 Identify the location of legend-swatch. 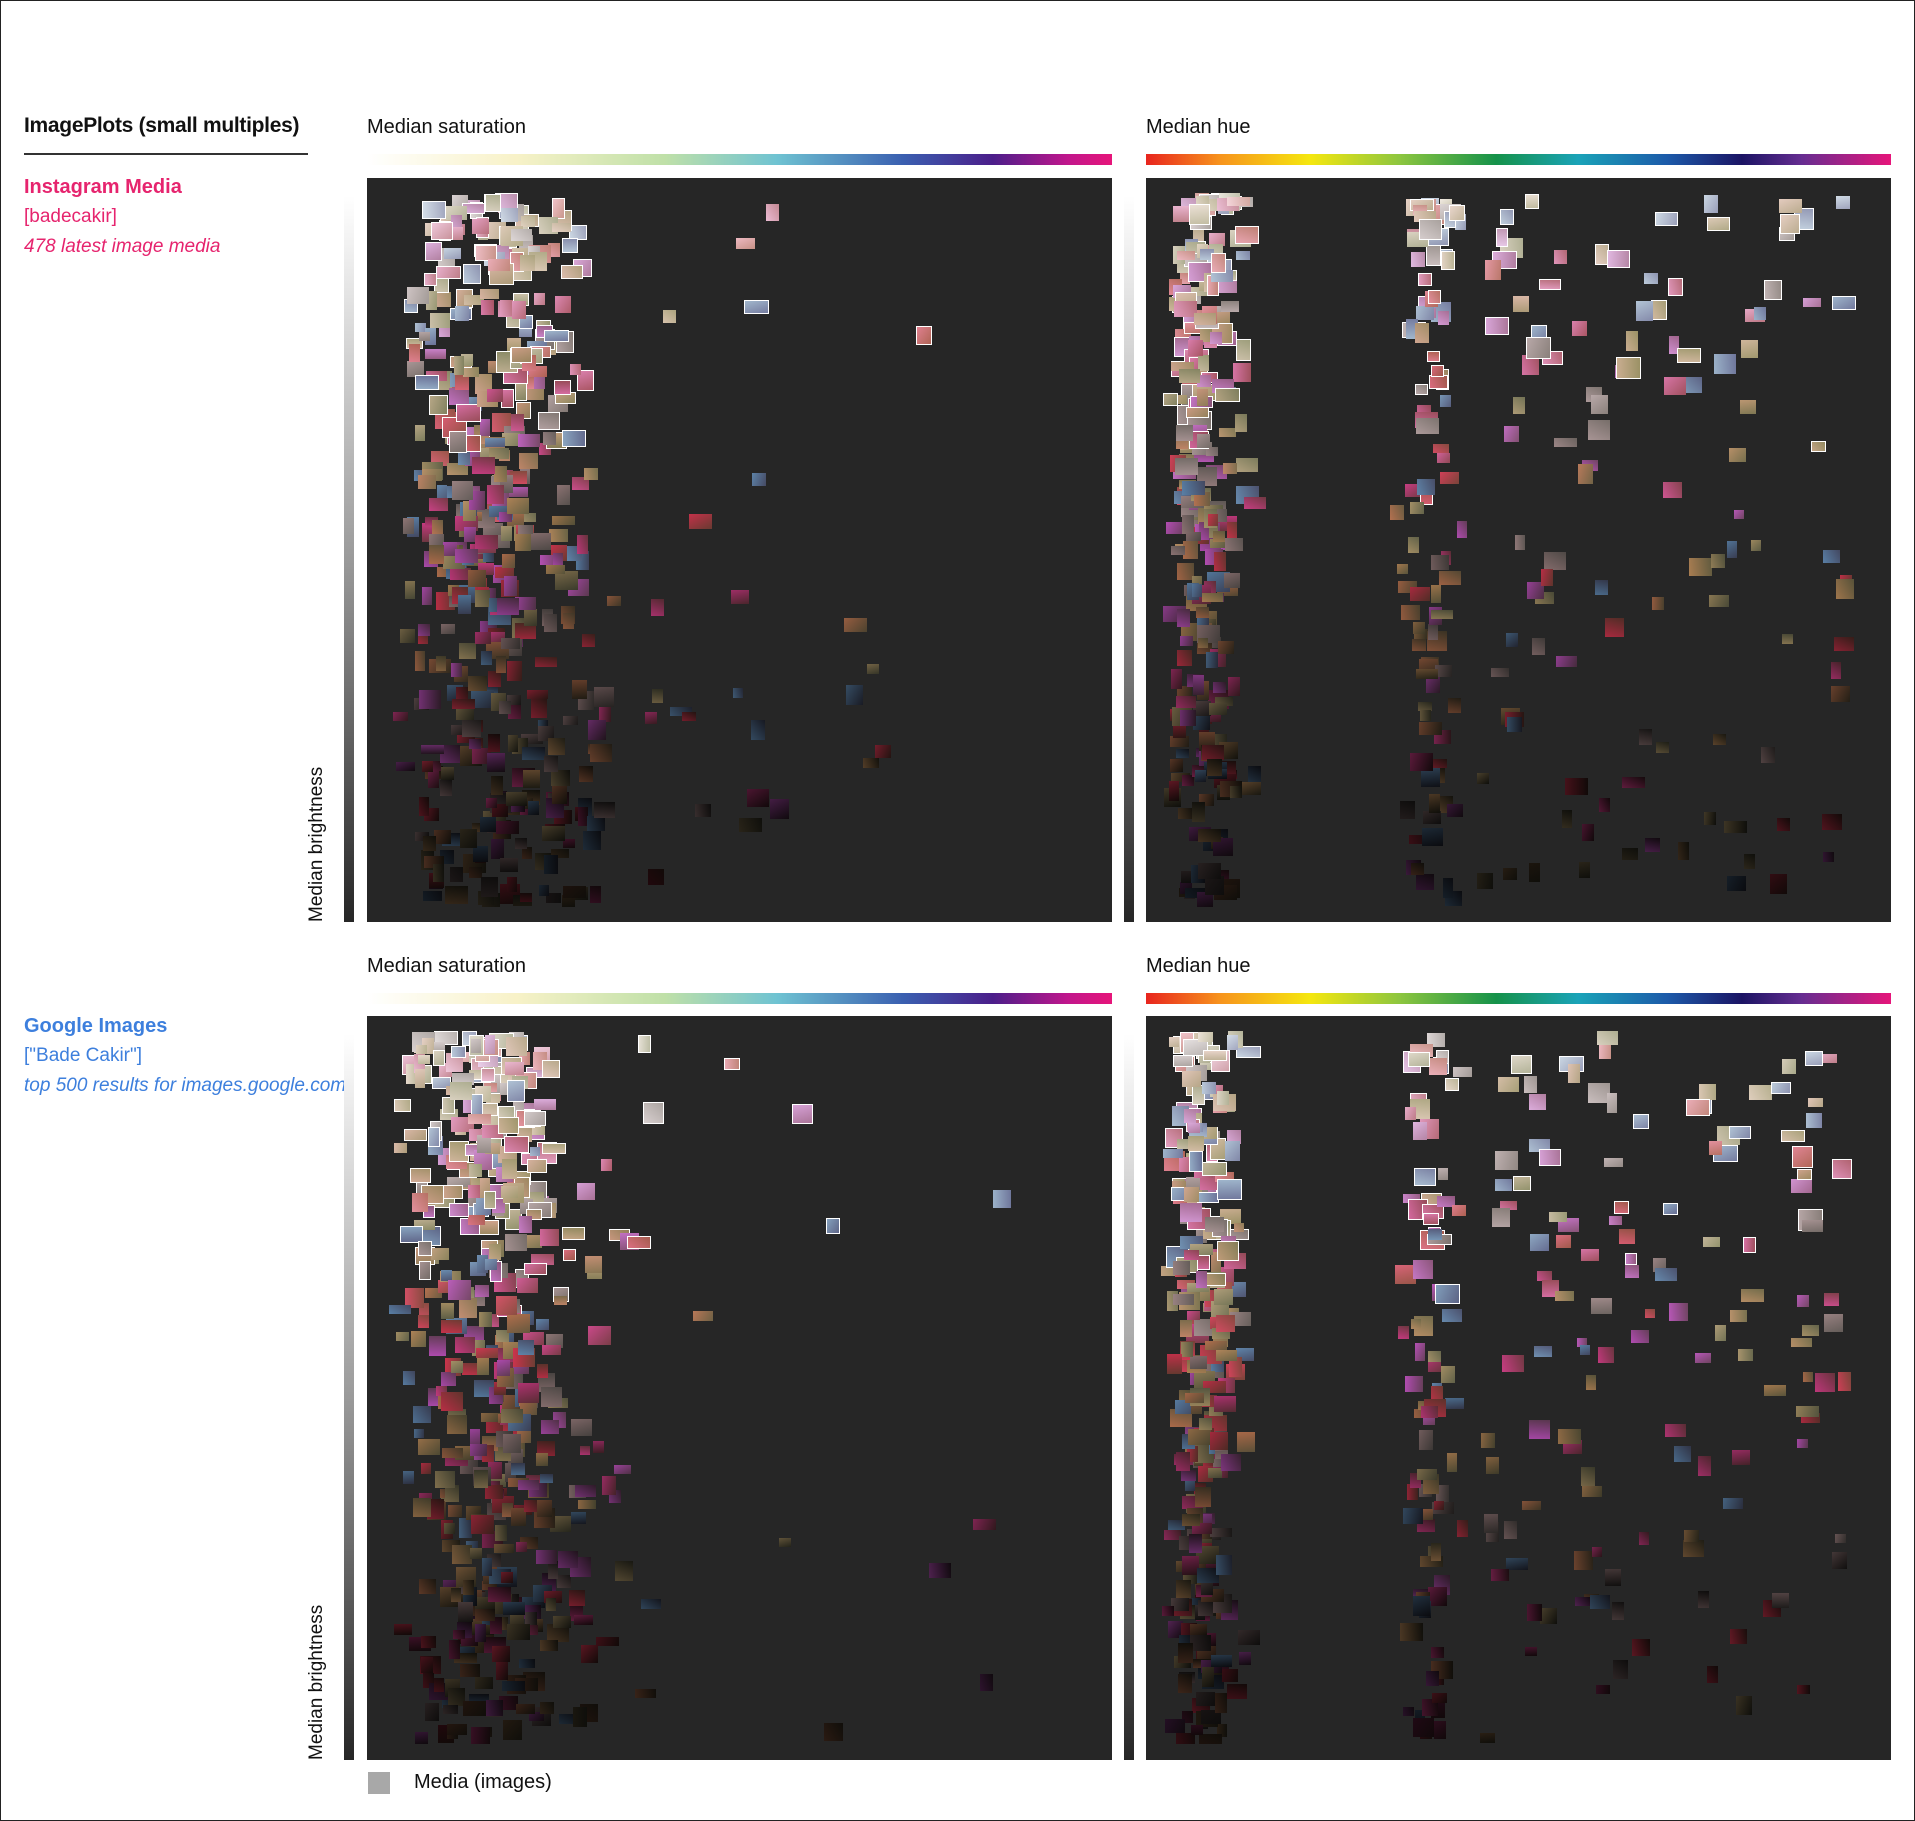
(379, 1783).